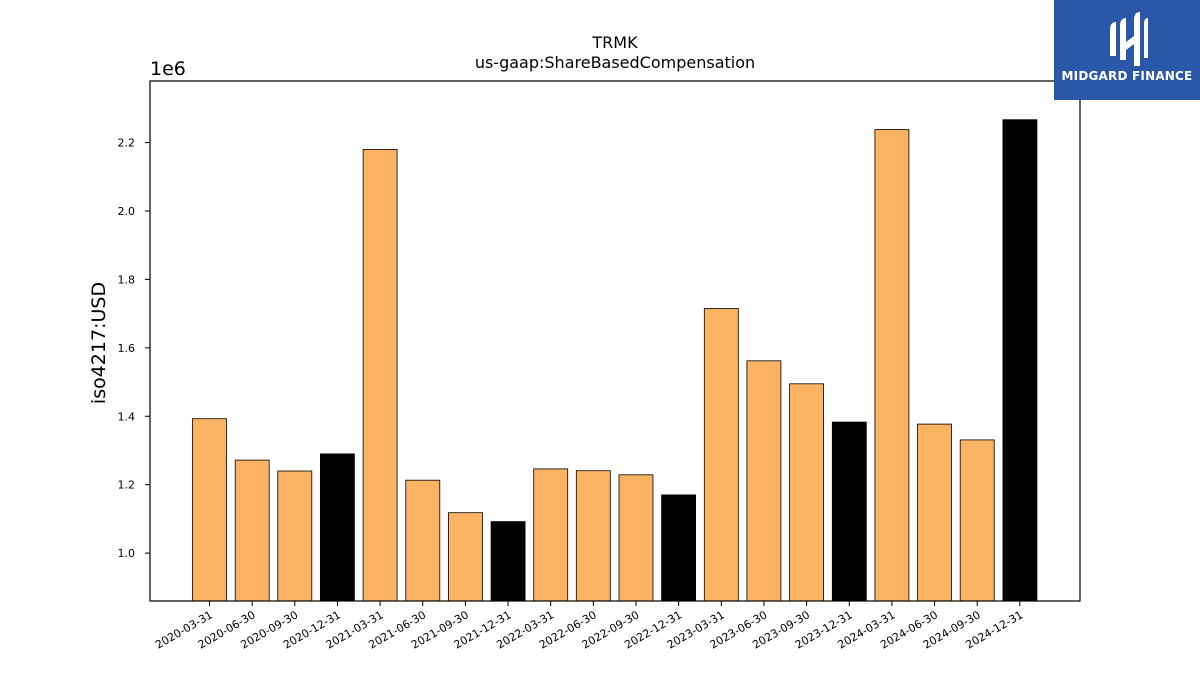 The image size is (1200, 675). Describe the element at coordinates (127, 416) in the screenshot. I see `y-tick-label: 1.4` at that location.